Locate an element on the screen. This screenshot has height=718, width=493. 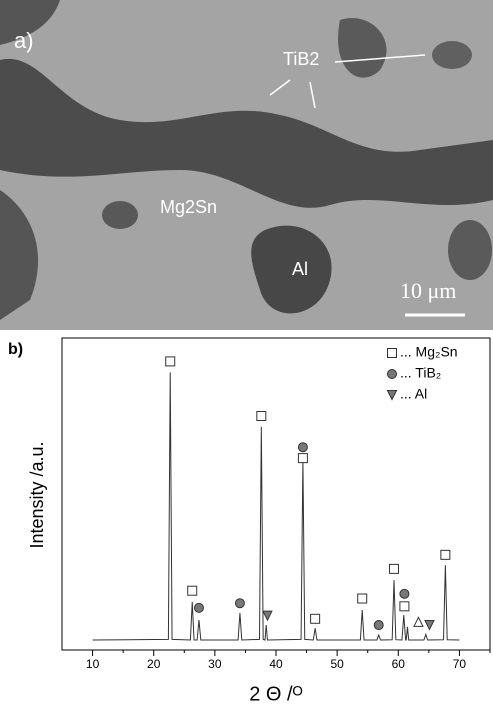
x-tick-label: 10 is located at coordinates (93, 664).